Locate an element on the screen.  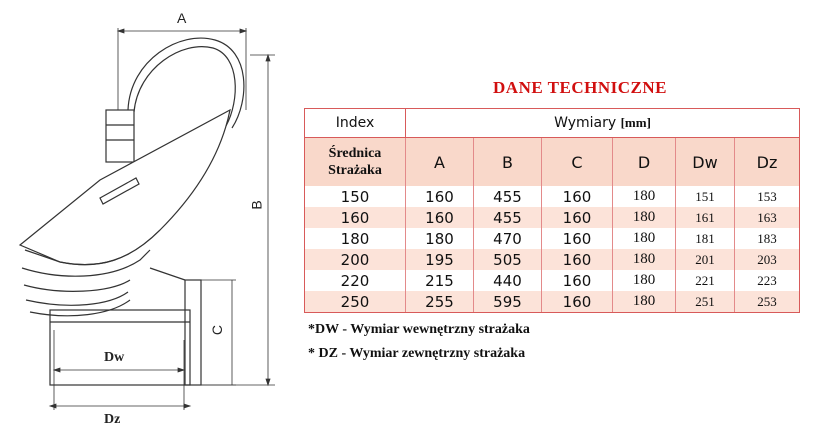
weather-vane-arc is located at coordinates (186, 83).